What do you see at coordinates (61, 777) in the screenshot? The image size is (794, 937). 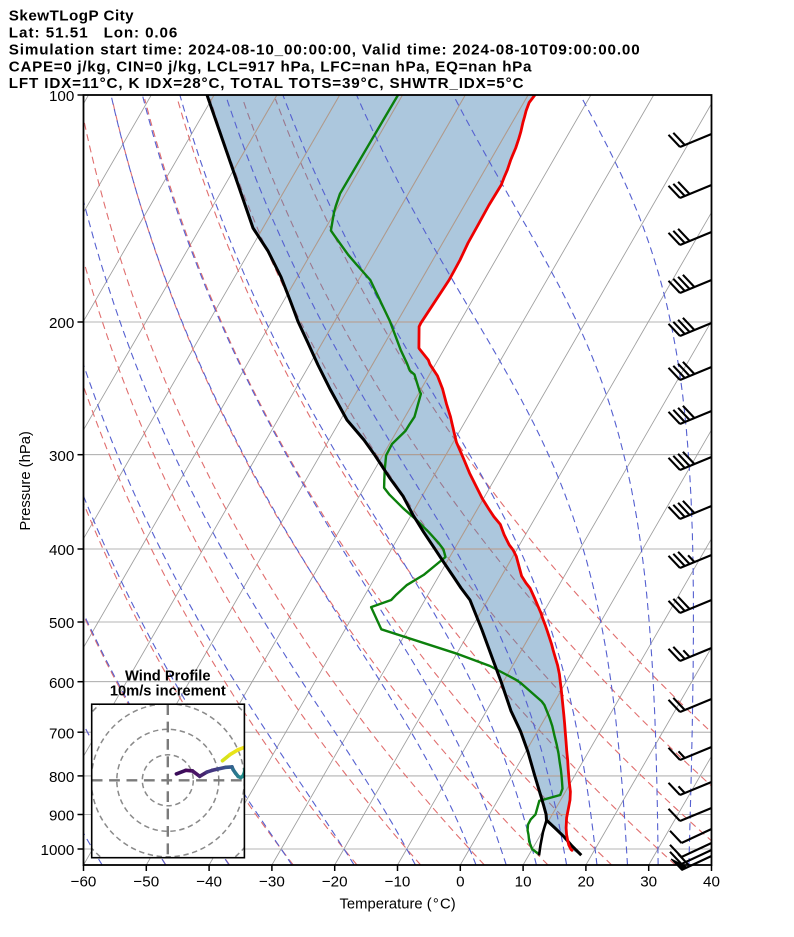 I see `svg-text: 800` at bounding box center [61, 777].